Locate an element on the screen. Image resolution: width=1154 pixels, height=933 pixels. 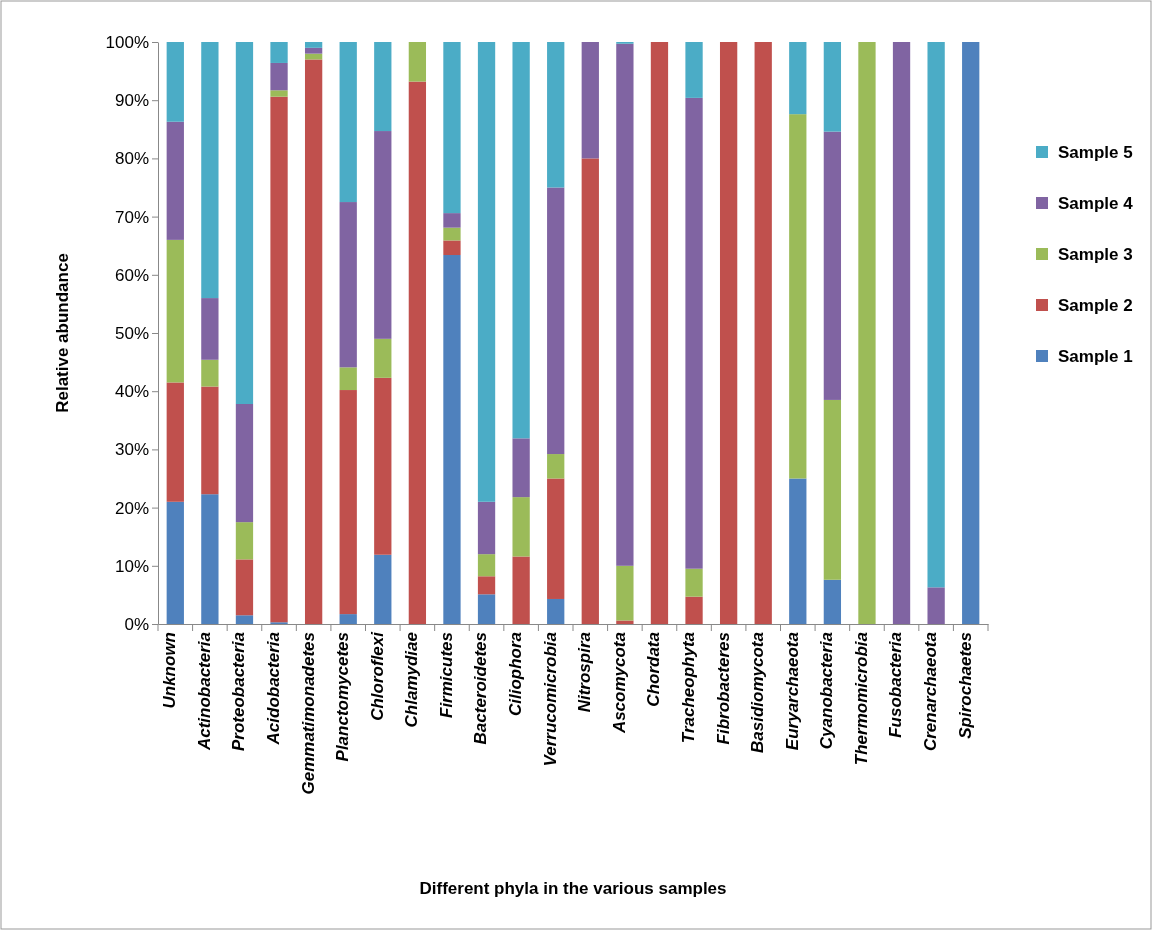
x-tick-label: Ciliophora is located at coordinates (516, 674).